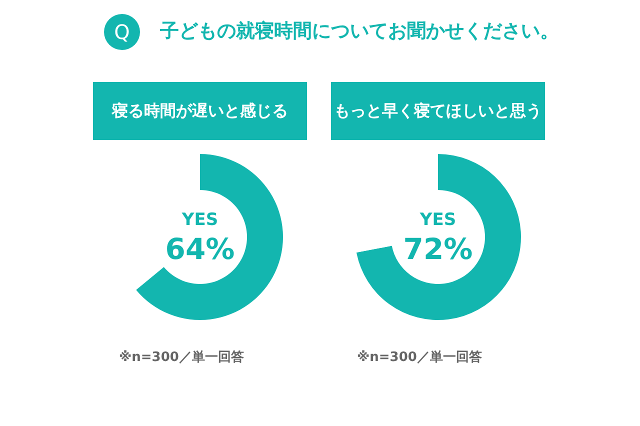  What do you see at coordinates (438, 249) in the screenshot?
I see `data-label: 72%` at bounding box center [438, 249].